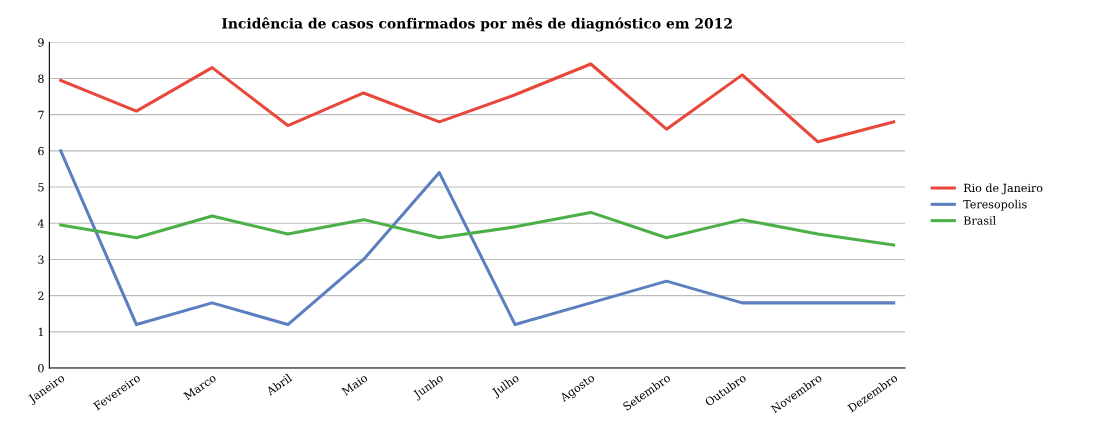 Image resolution: width=1097 pixels, height=423 pixels. I want to click on y-tick-label: 1, so click(40, 332).